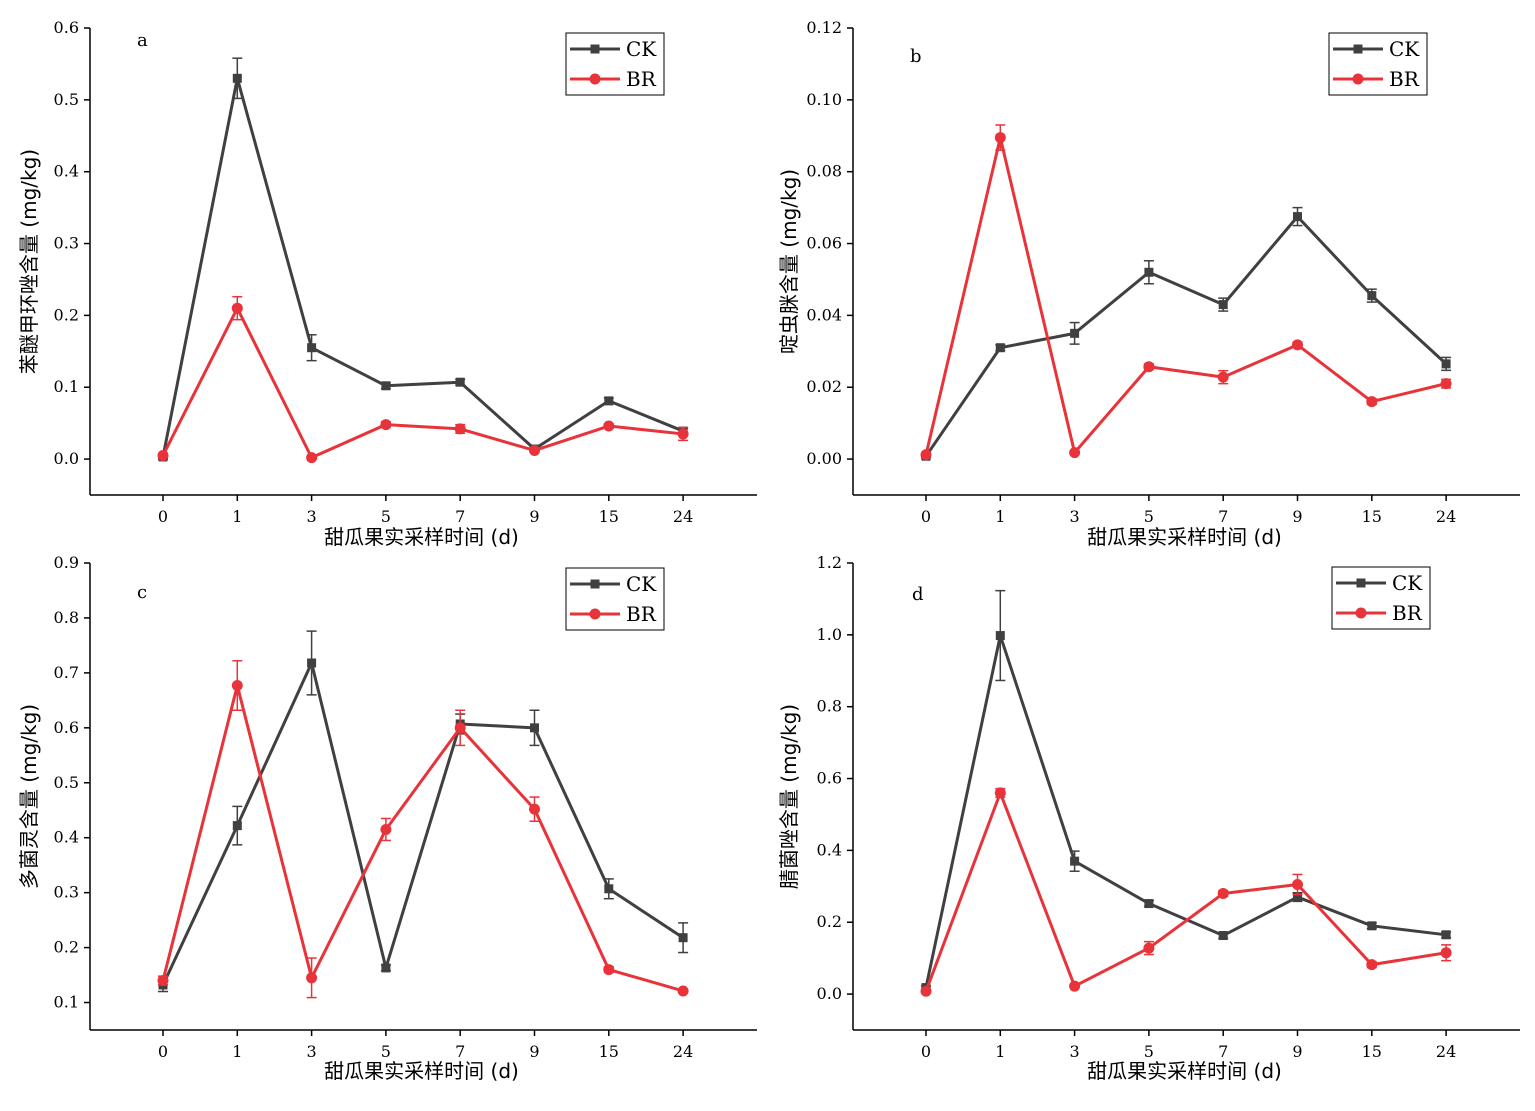 Image resolution: width=1535 pixels, height=1111 pixels. What do you see at coordinates (1297, 1051) in the screenshot?
I see `x-tick-label: 9` at bounding box center [1297, 1051].